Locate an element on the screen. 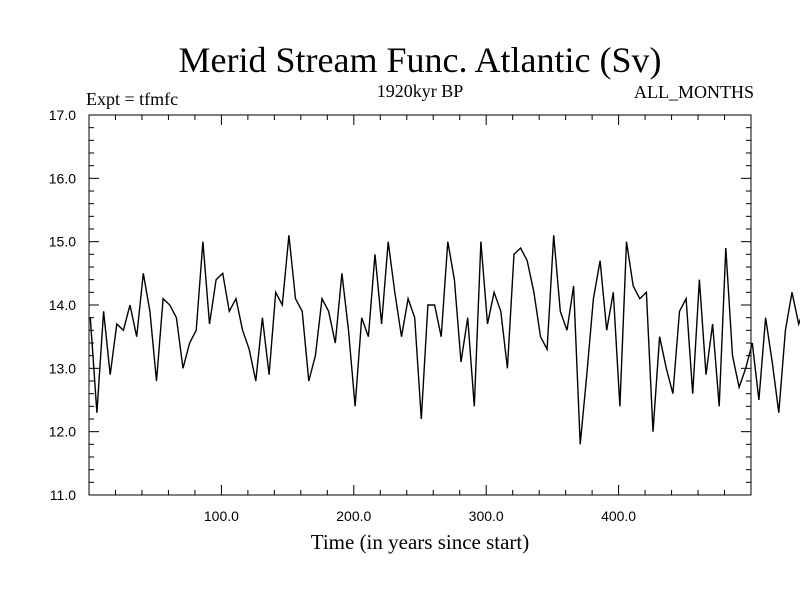 This screenshot has width=800, height=600. y-tick-label: 14.0 is located at coordinates (62, 305).